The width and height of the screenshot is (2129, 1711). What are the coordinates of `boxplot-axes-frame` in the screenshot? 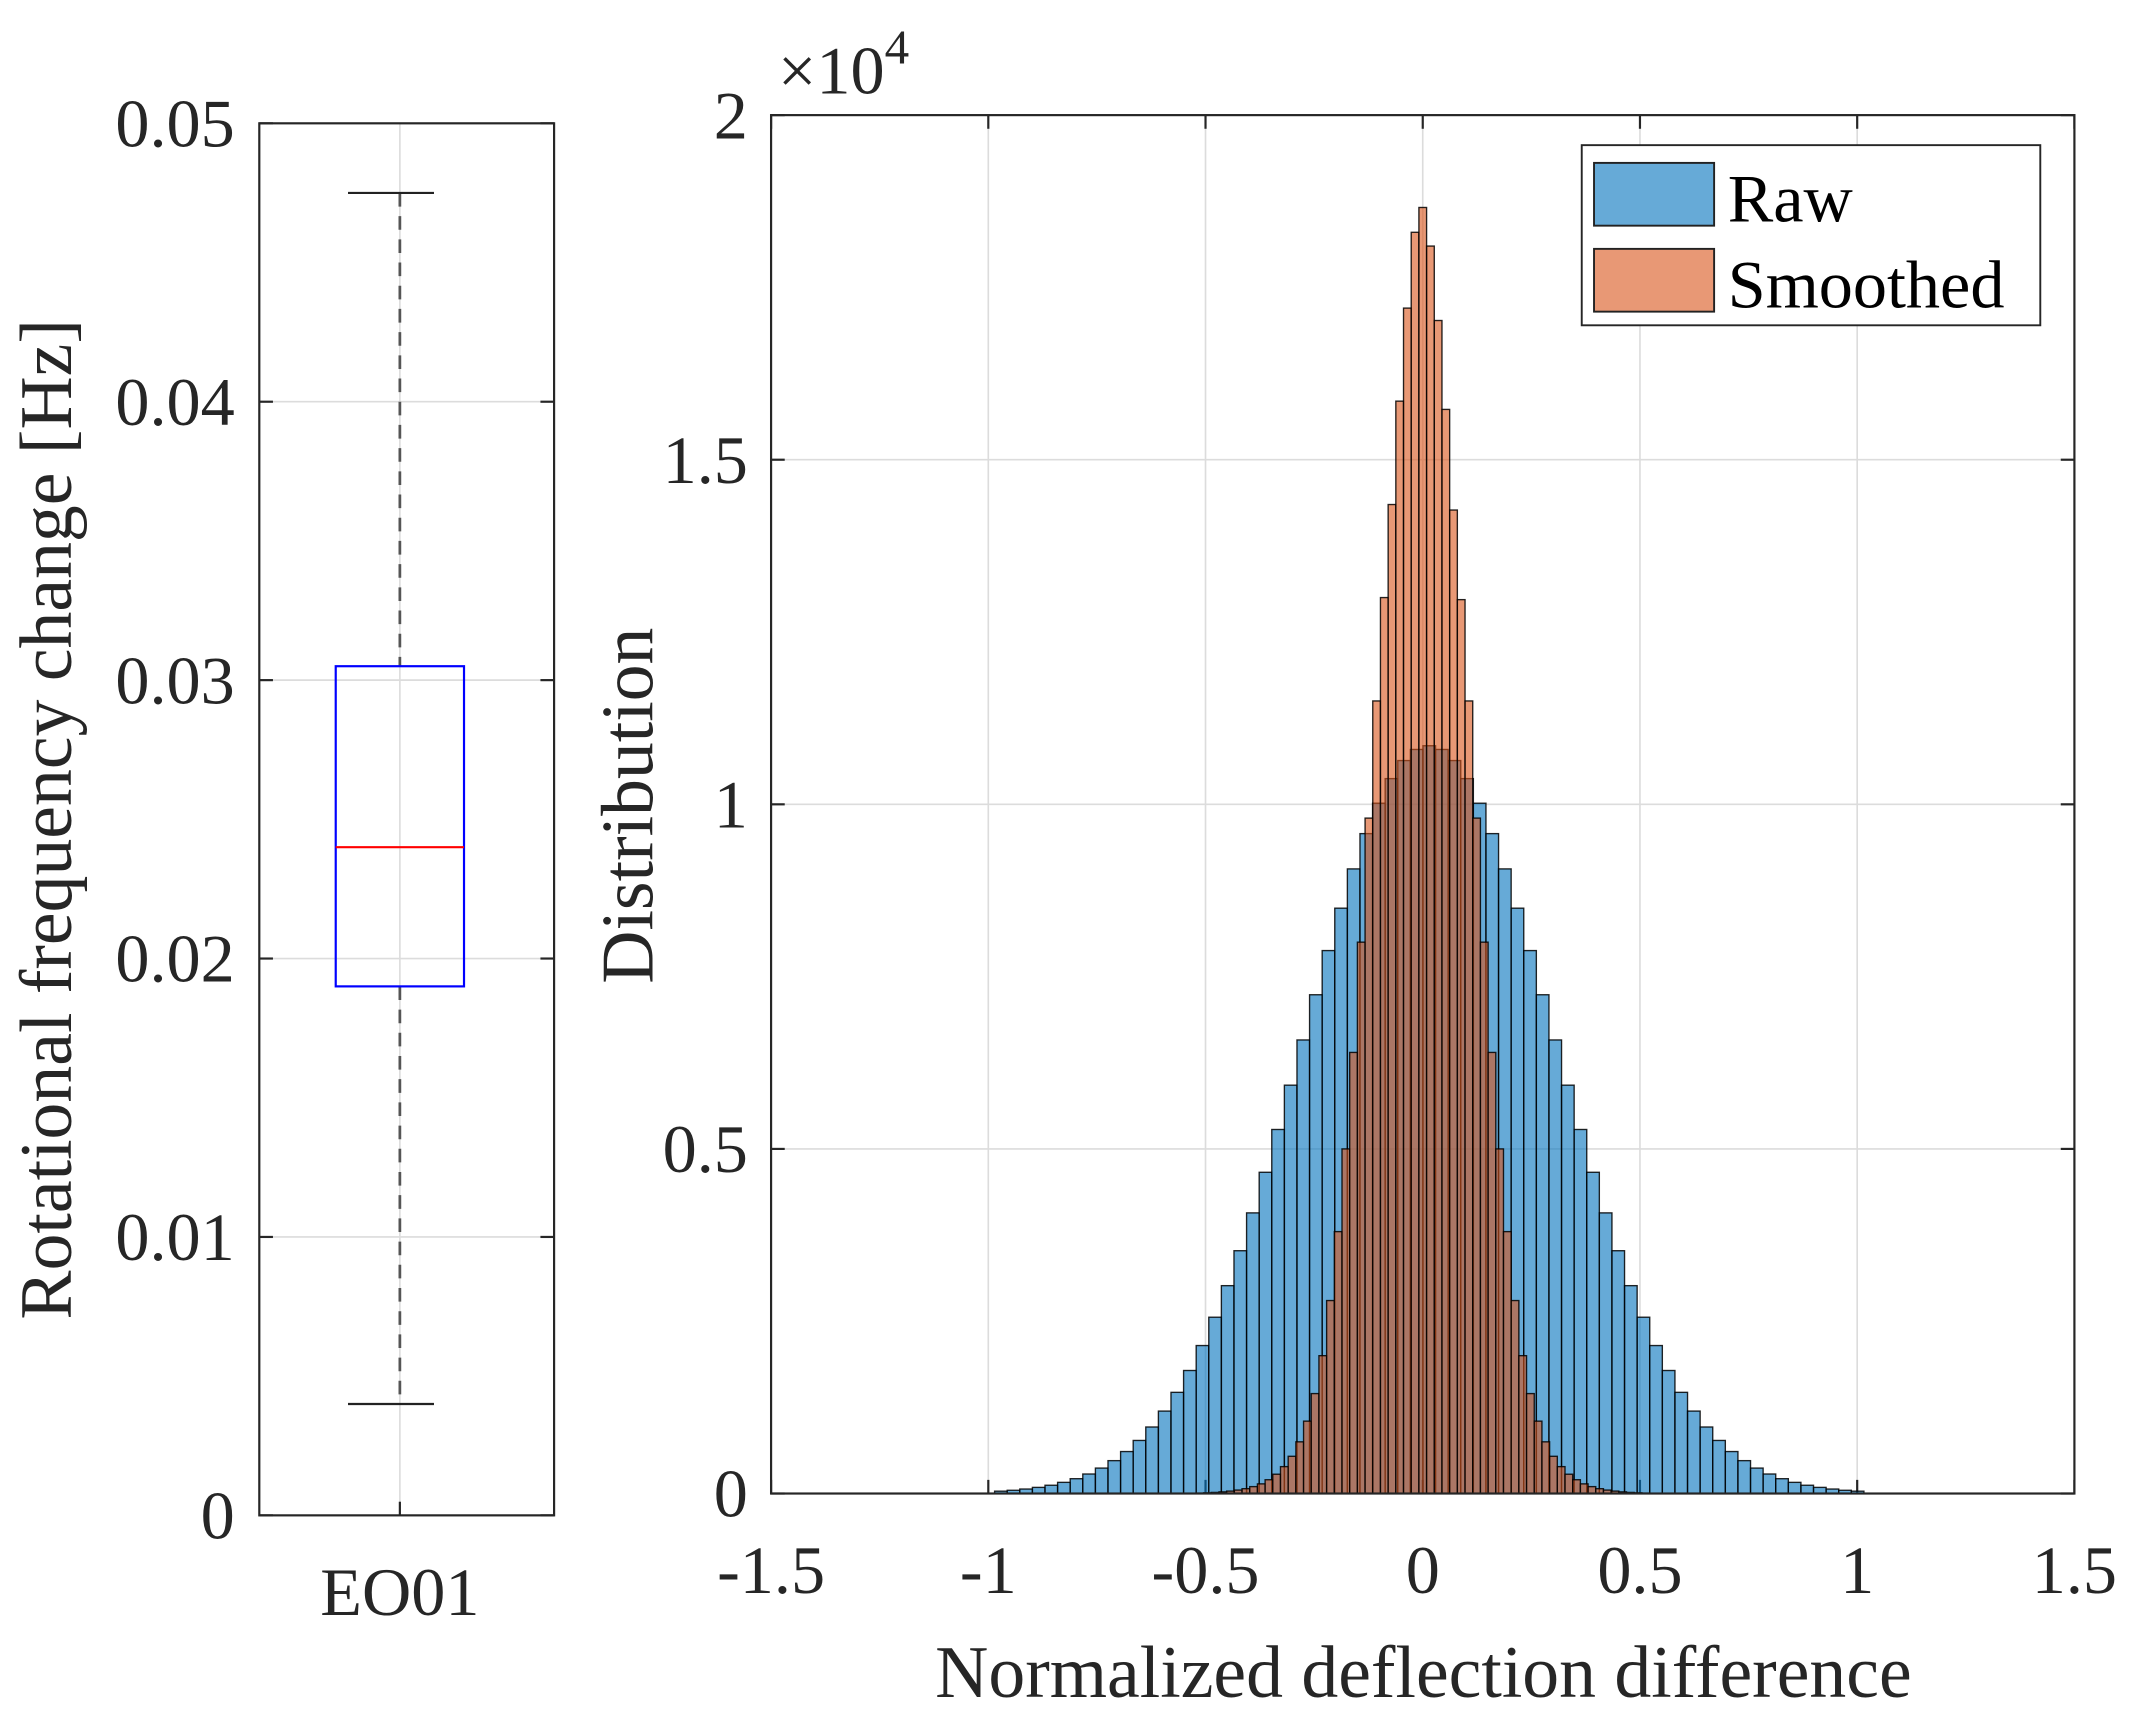 It's located at (407, 819).